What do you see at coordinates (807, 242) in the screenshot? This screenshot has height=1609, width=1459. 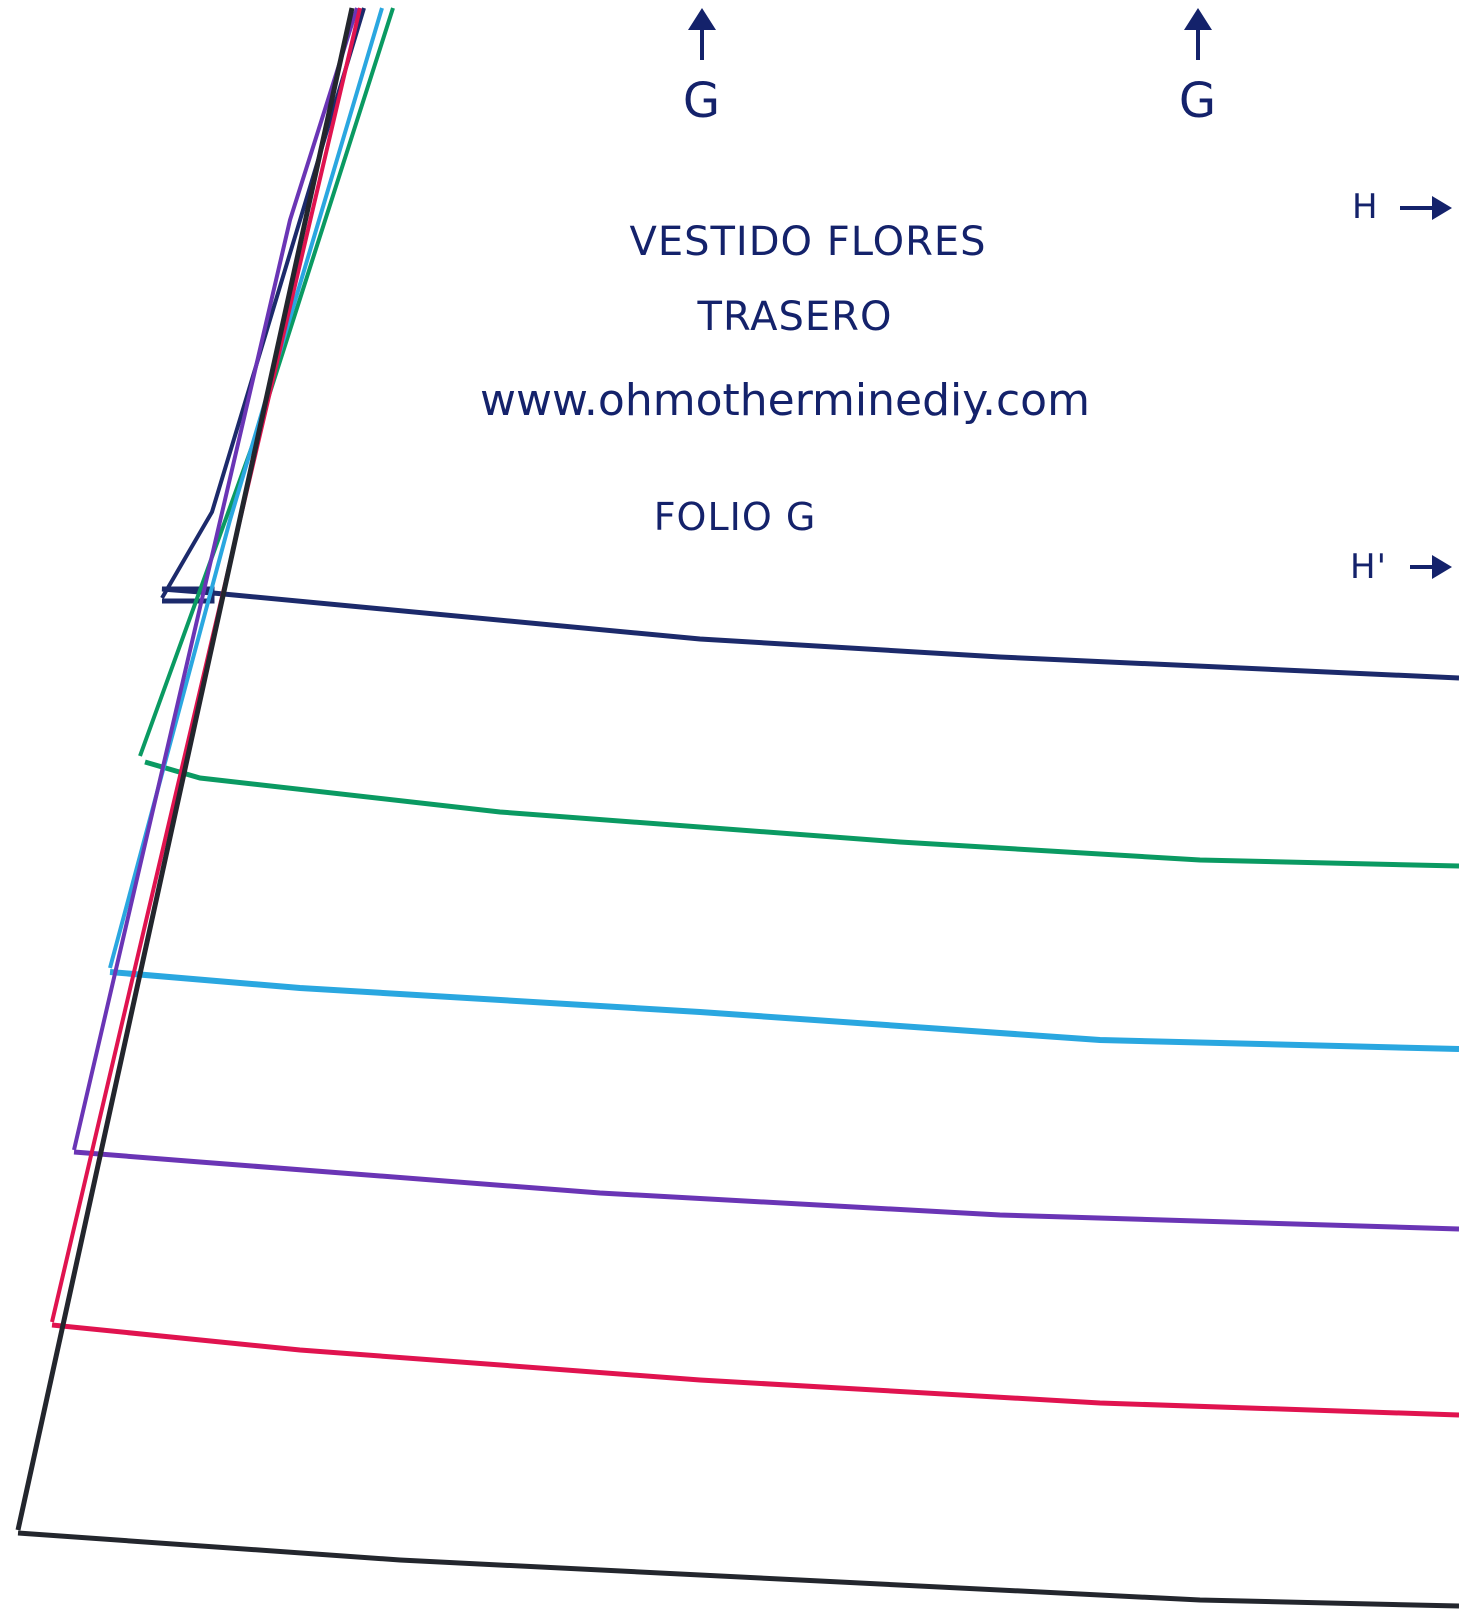 I see `pattern-title-line1: VESTIDO FLORES` at bounding box center [807, 242].